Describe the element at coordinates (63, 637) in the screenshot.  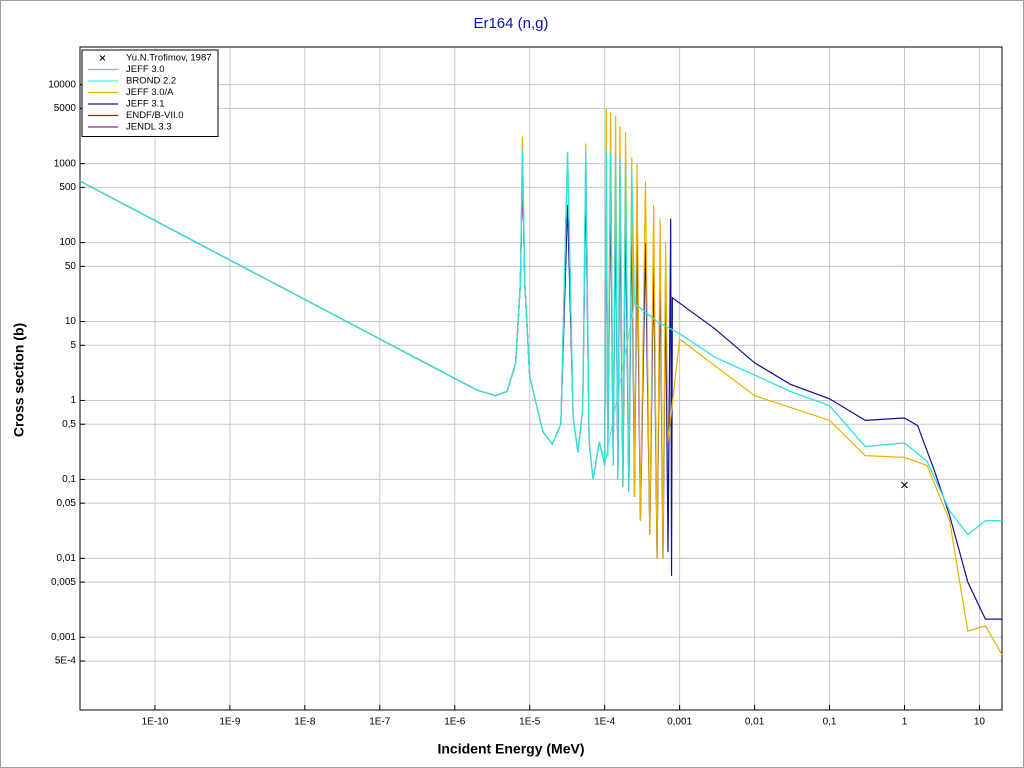
I see `y-tick-label: 0,001` at that location.